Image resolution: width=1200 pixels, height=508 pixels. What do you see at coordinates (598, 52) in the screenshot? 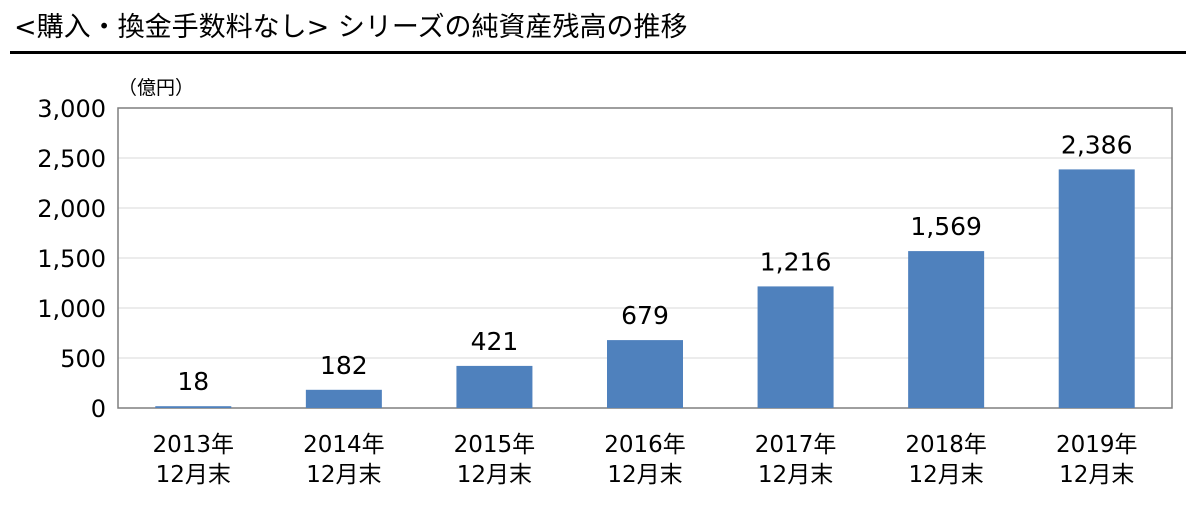
I see `title-underline` at bounding box center [598, 52].